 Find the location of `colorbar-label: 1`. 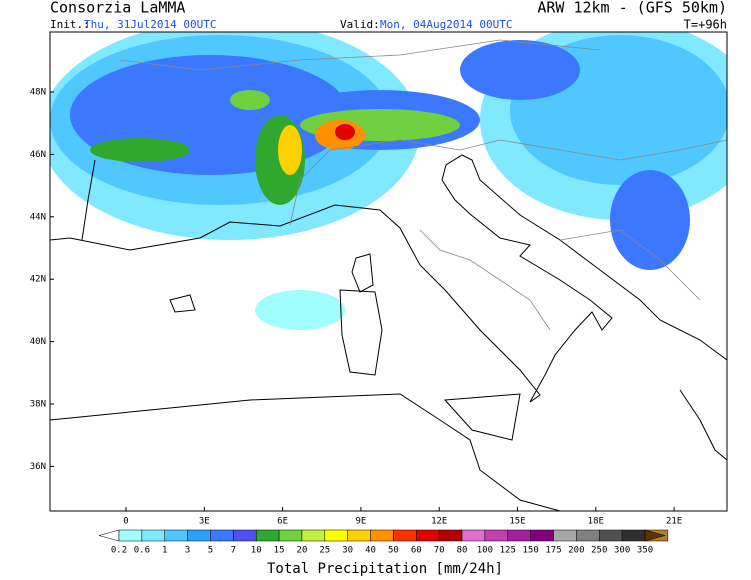

colorbar-label: 1 is located at coordinates (164, 551).